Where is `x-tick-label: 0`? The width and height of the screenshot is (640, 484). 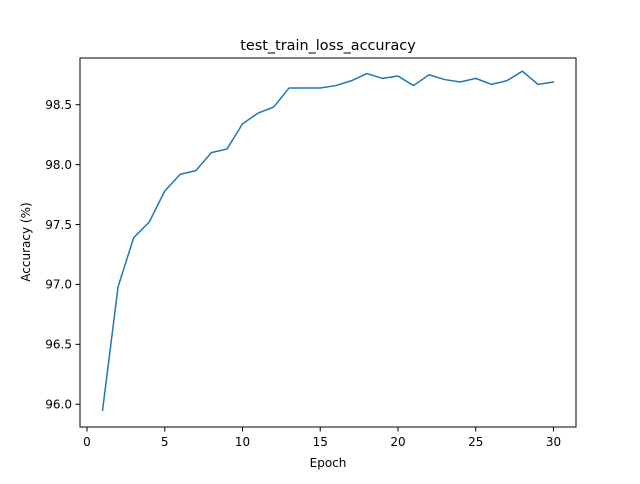 x-tick-label: 0 is located at coordinates (87, 442).